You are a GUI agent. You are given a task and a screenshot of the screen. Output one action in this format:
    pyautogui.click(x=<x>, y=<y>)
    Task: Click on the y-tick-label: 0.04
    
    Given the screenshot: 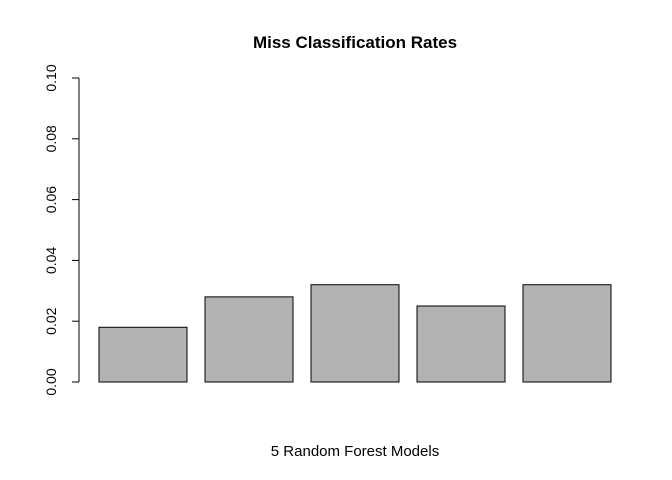 What is the action you would take?
    pyautogui.click(x=51, y=260)
    